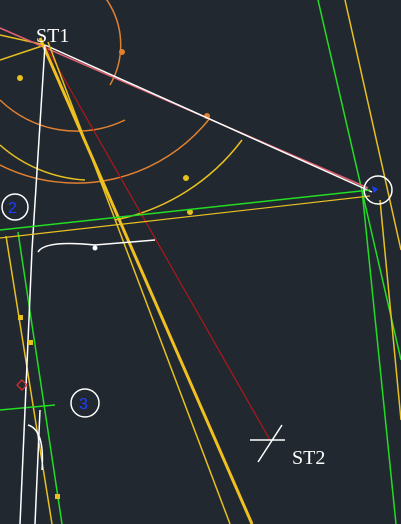 The height and width of the screenshot is (524, 401). What do you see at coordinates (31, 279) in the screenshot?
I see `left-boundary` at bounding box center [31, 279].